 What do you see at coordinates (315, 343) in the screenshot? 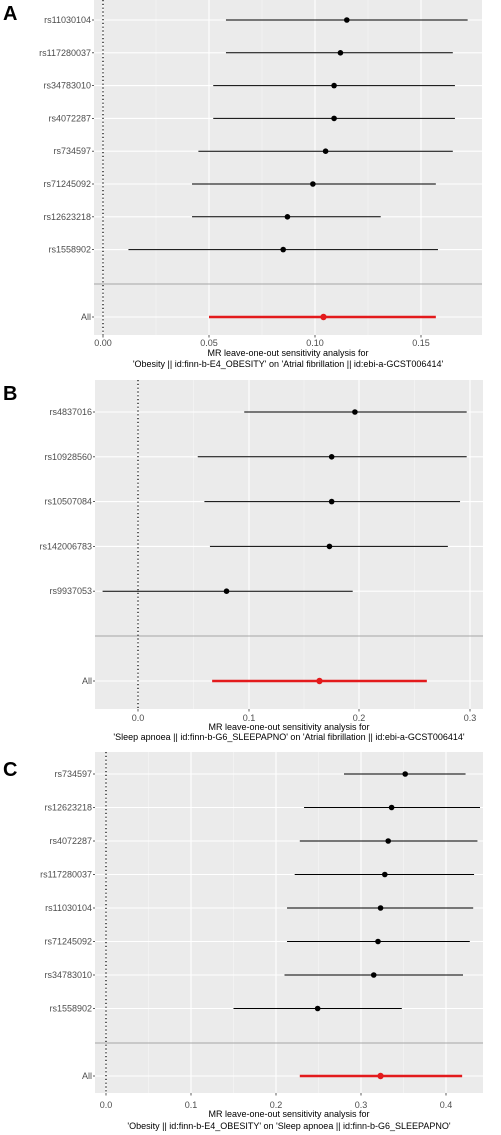
I see `x-tick-label: 0.10` at bounding box center [315, 343].